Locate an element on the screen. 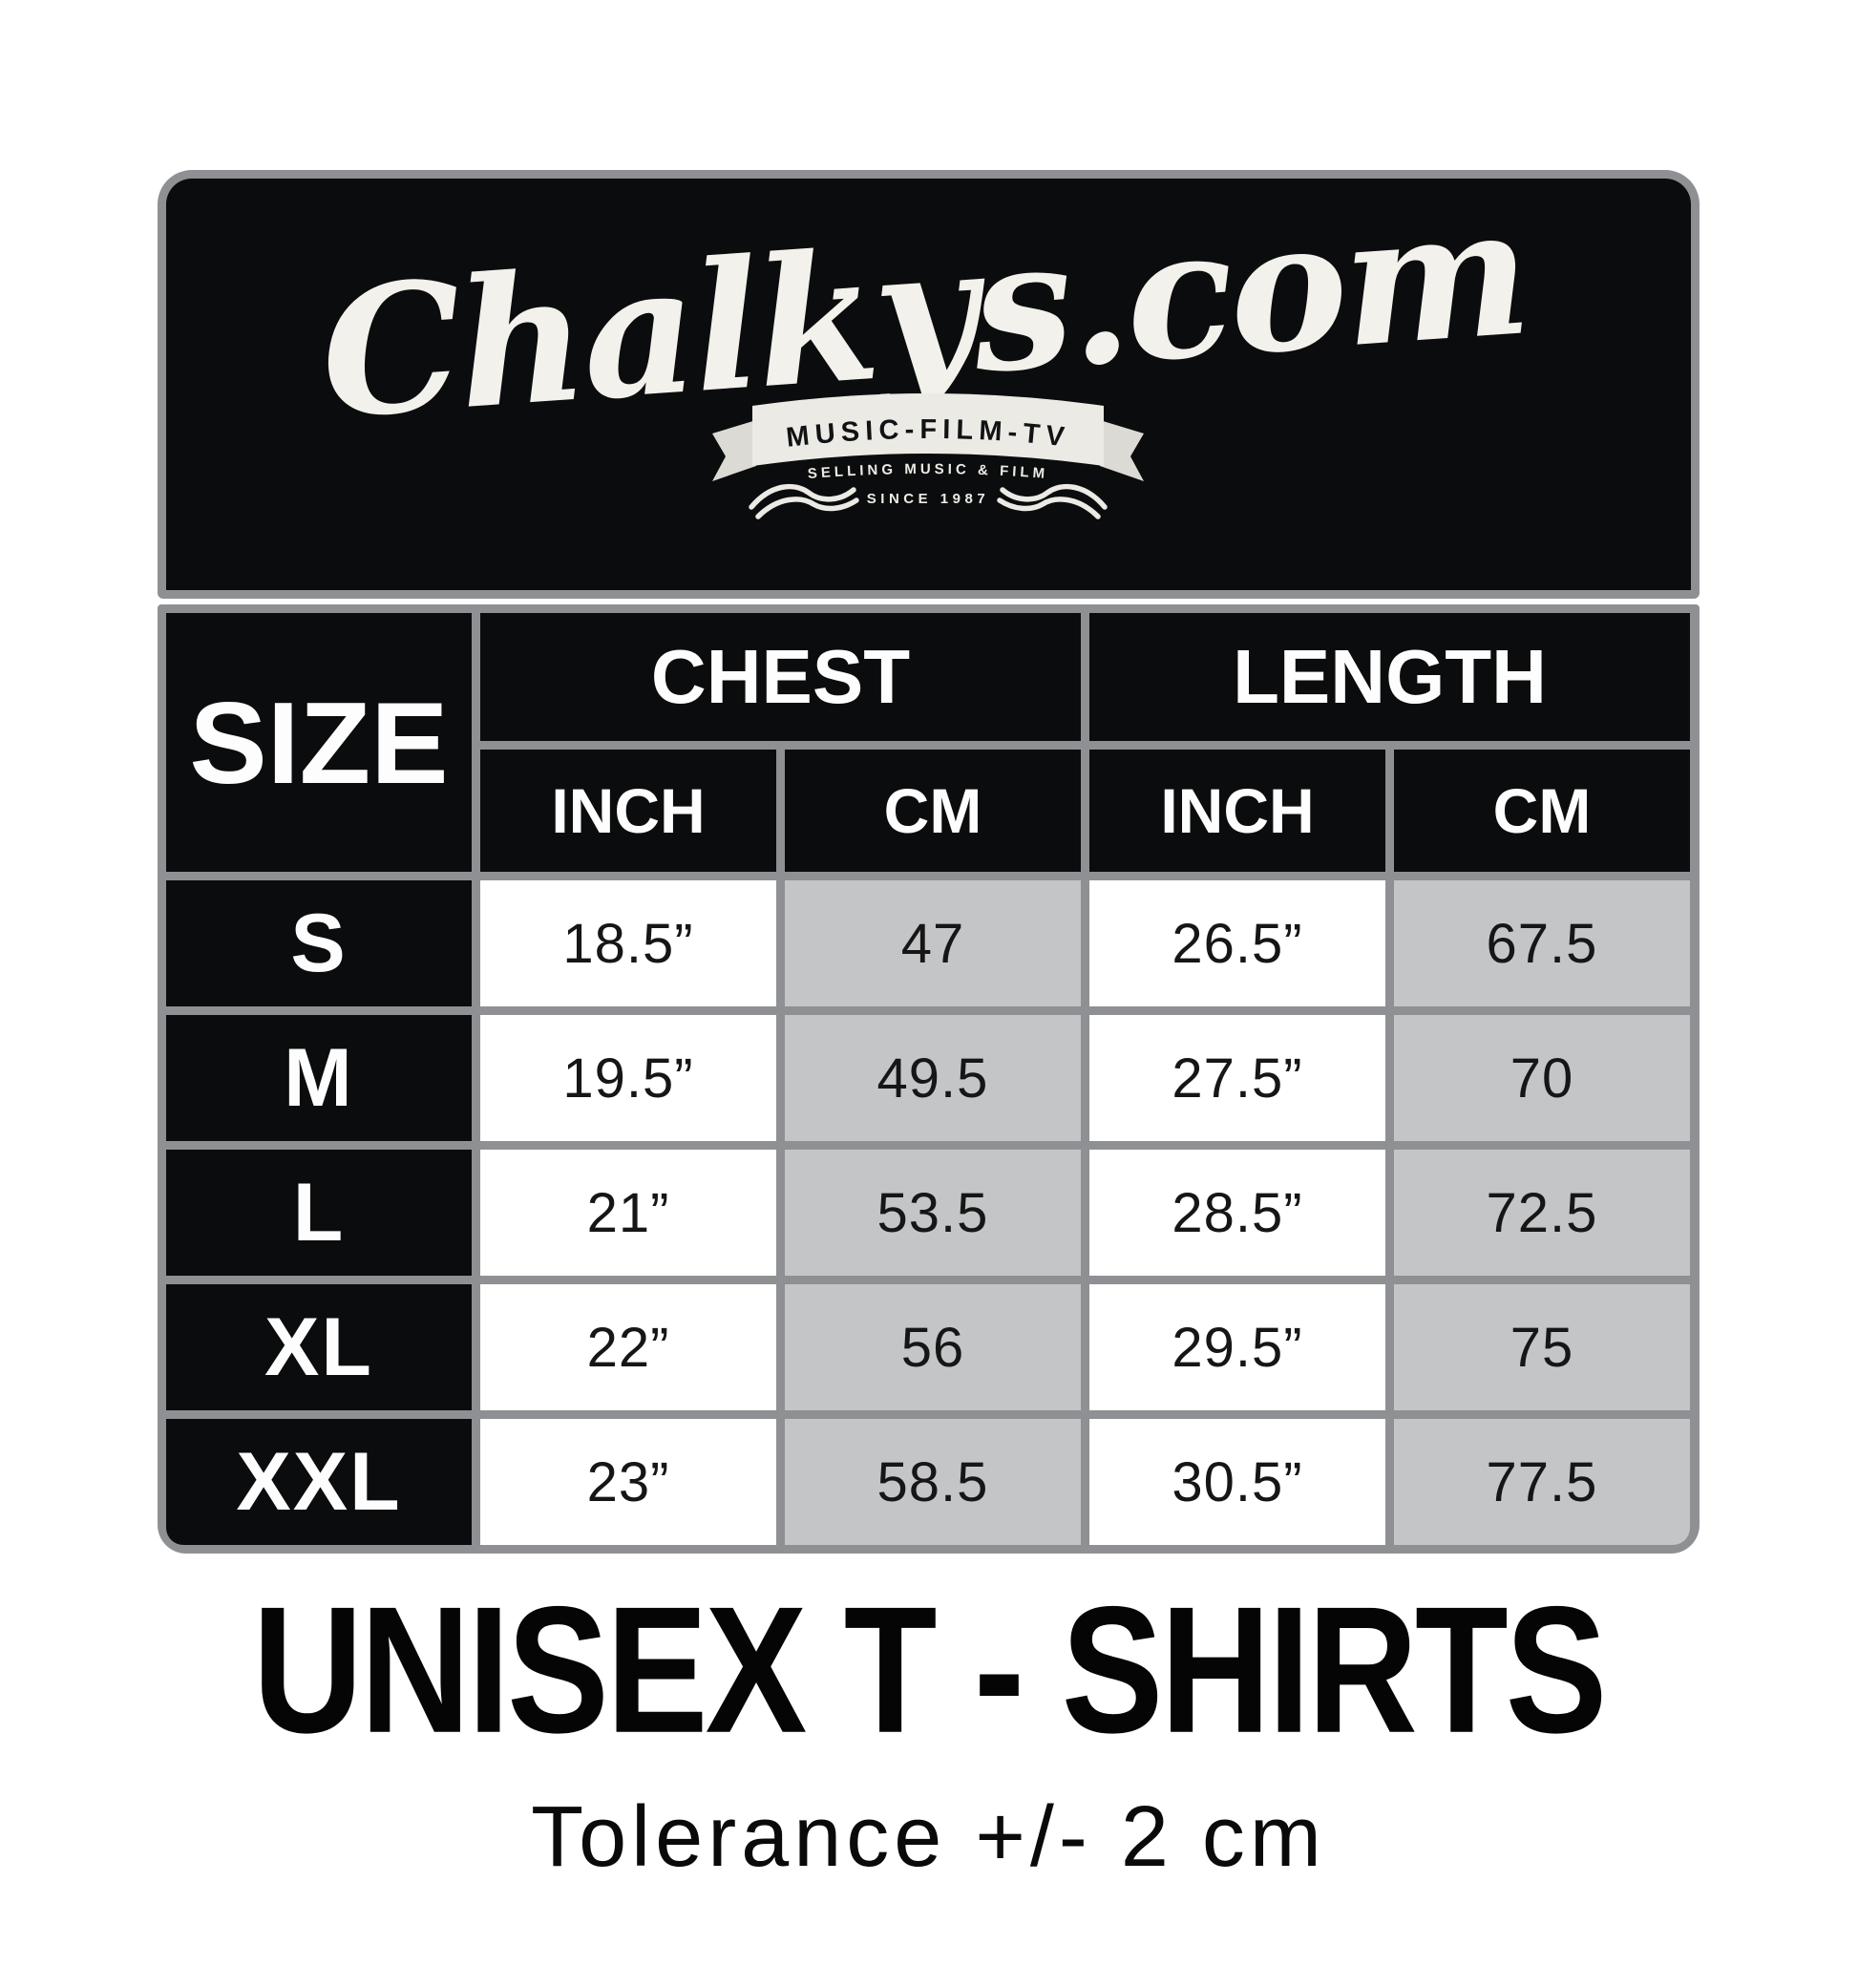  ribbon-flag-right is located at coordinates (1122, 450).